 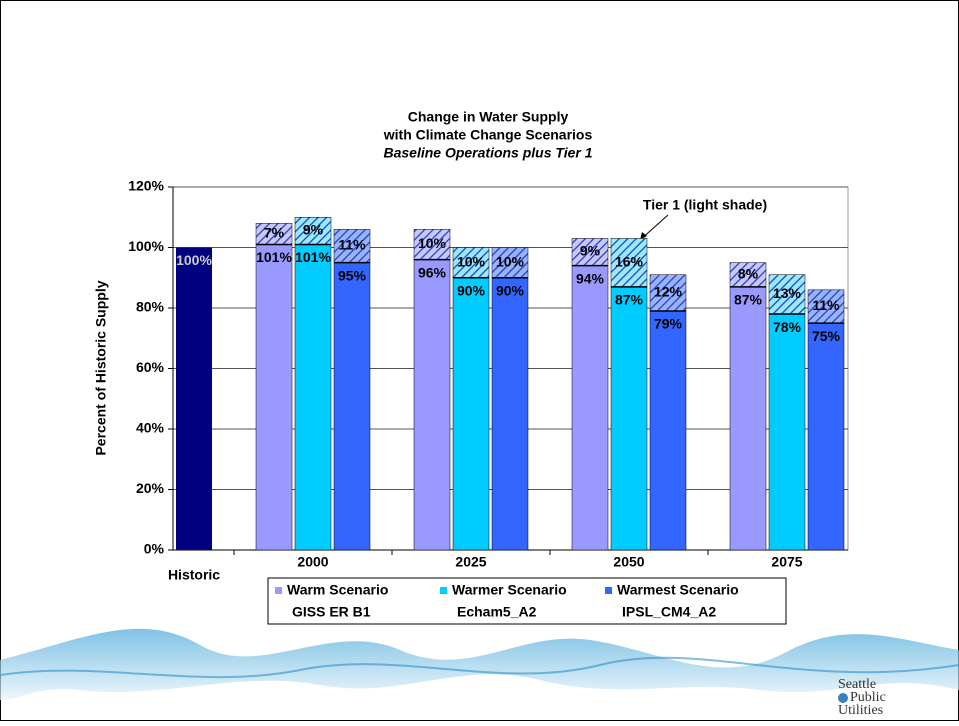 What do you see at coordinates (337, 590) in the screenshot?
I see `legend-label: Warm Scenario` at bounding box center [337, 590].